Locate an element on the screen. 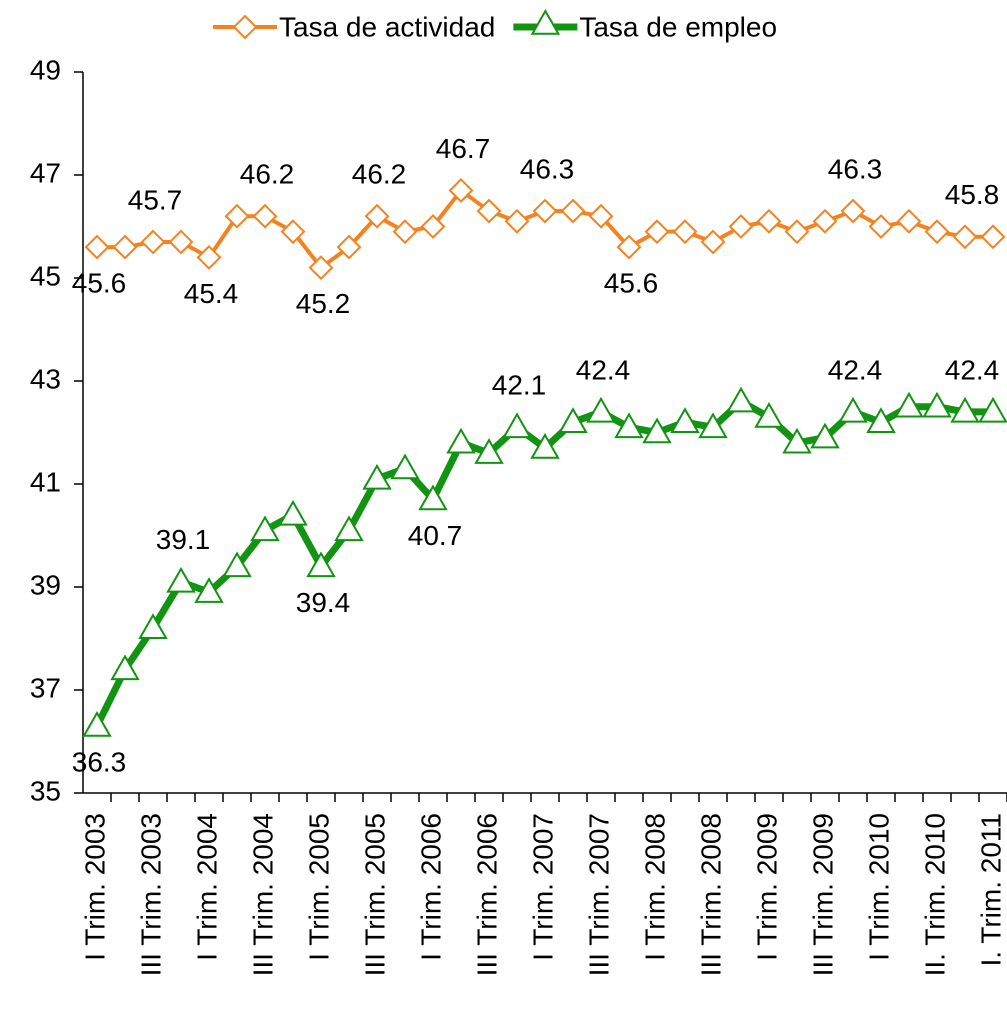  y-tick-label: 43 is located at coordinates (45, 378).